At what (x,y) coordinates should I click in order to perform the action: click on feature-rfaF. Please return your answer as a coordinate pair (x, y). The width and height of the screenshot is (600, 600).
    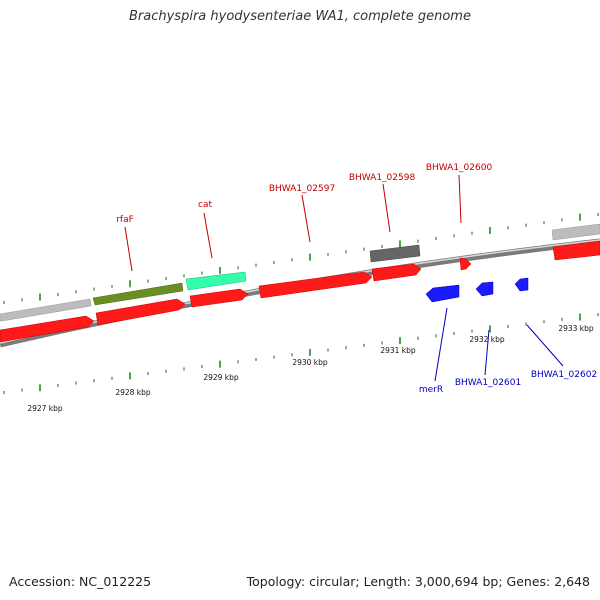
    Looking at the image, I should click on (138, 294).